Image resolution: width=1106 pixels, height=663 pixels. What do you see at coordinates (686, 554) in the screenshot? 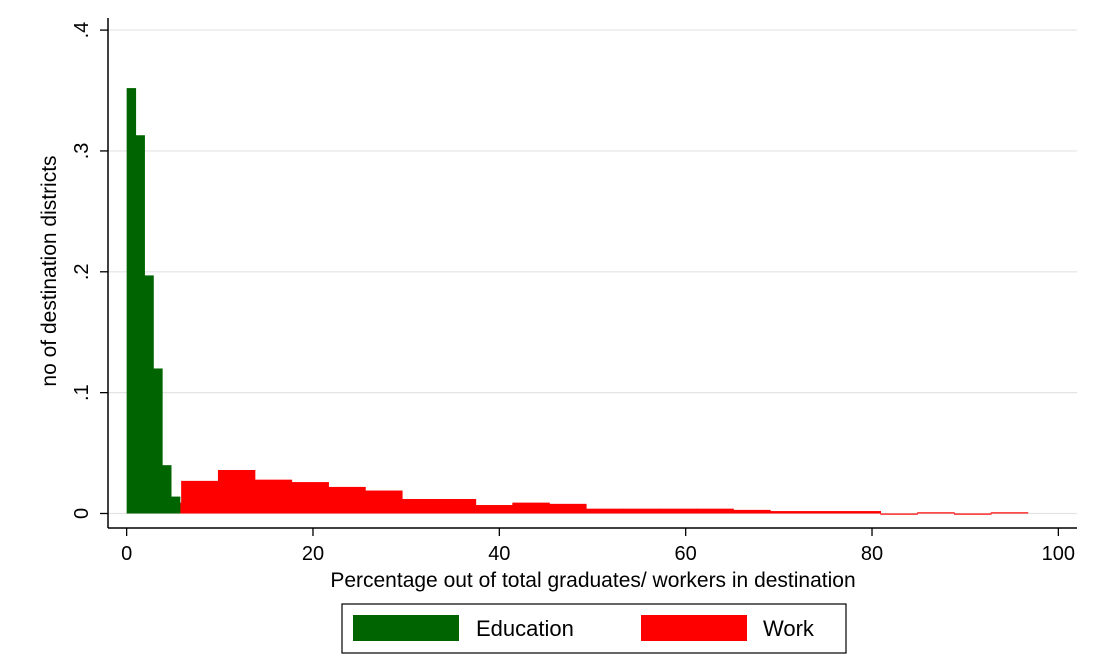
I see `x-tick-label: 60` at bounding box center [686, 554].